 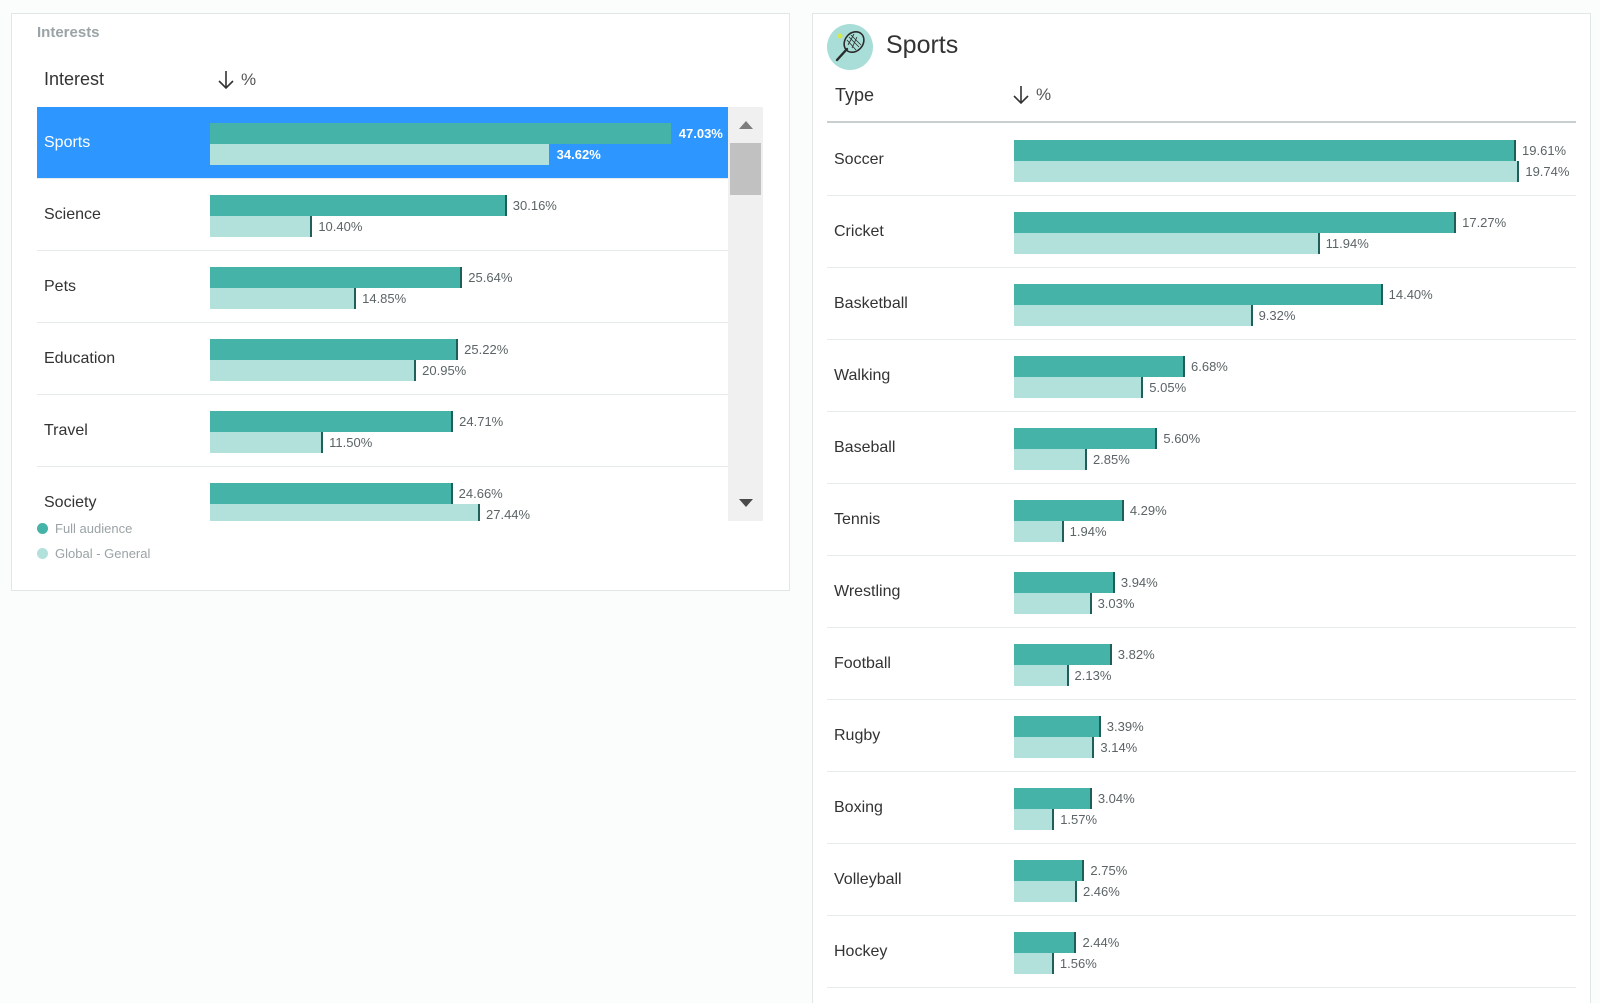 What do you see at coordinates (578, 154) in the screenshot?
I see `global-general-value: 34.62%` at bounding box center [578, 154].